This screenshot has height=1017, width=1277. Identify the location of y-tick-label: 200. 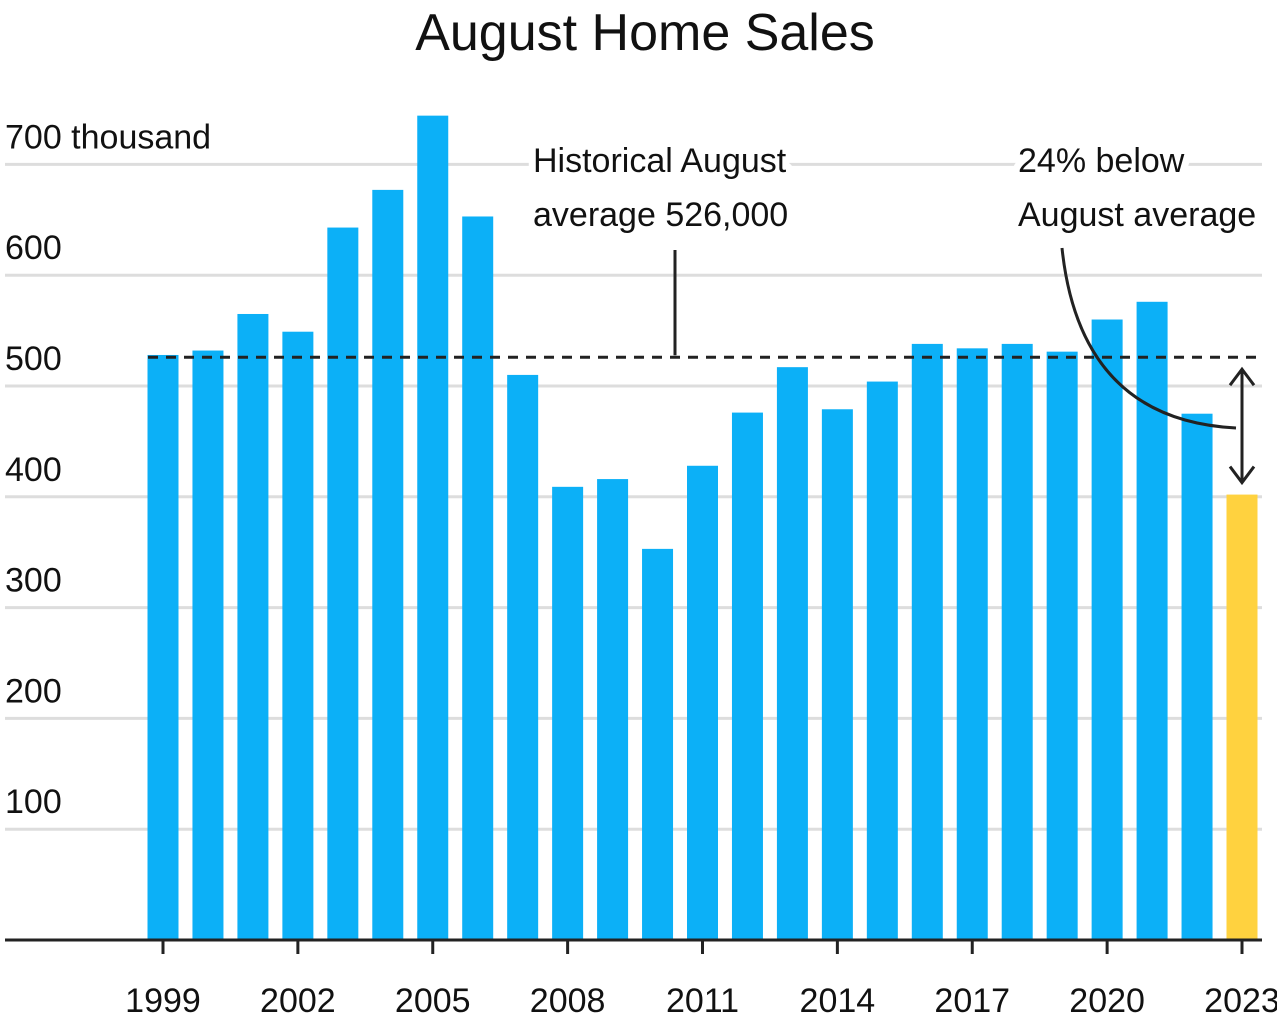
(33, 691).